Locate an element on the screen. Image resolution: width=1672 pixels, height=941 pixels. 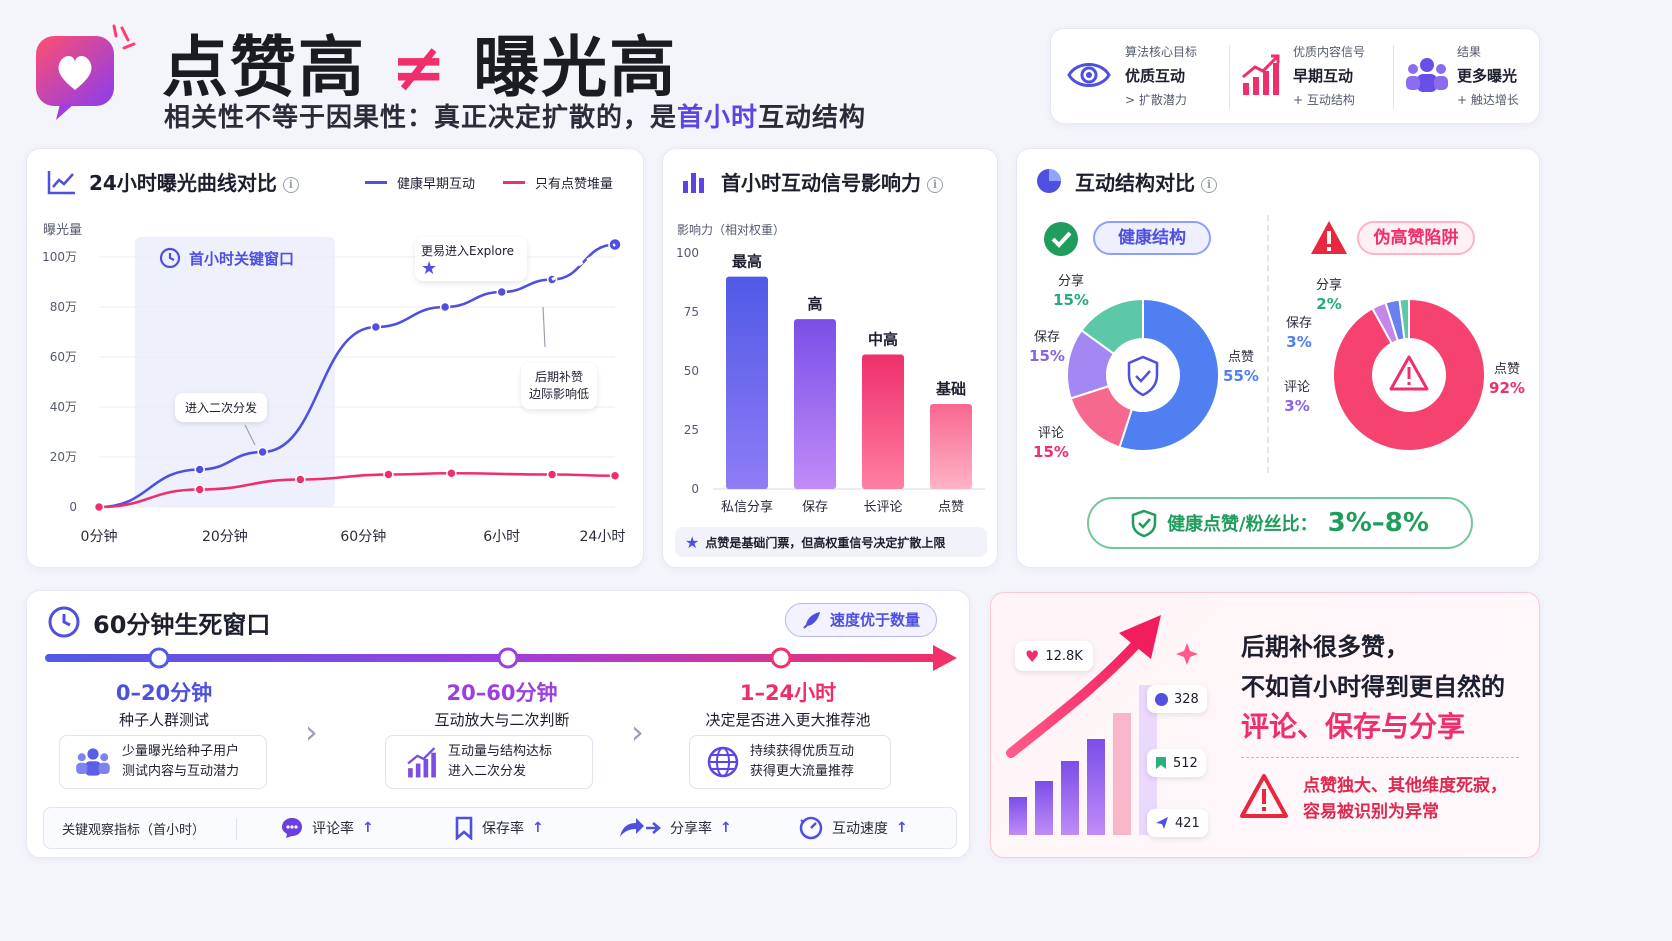
rocket-icon is located at coordinates (811, 620).